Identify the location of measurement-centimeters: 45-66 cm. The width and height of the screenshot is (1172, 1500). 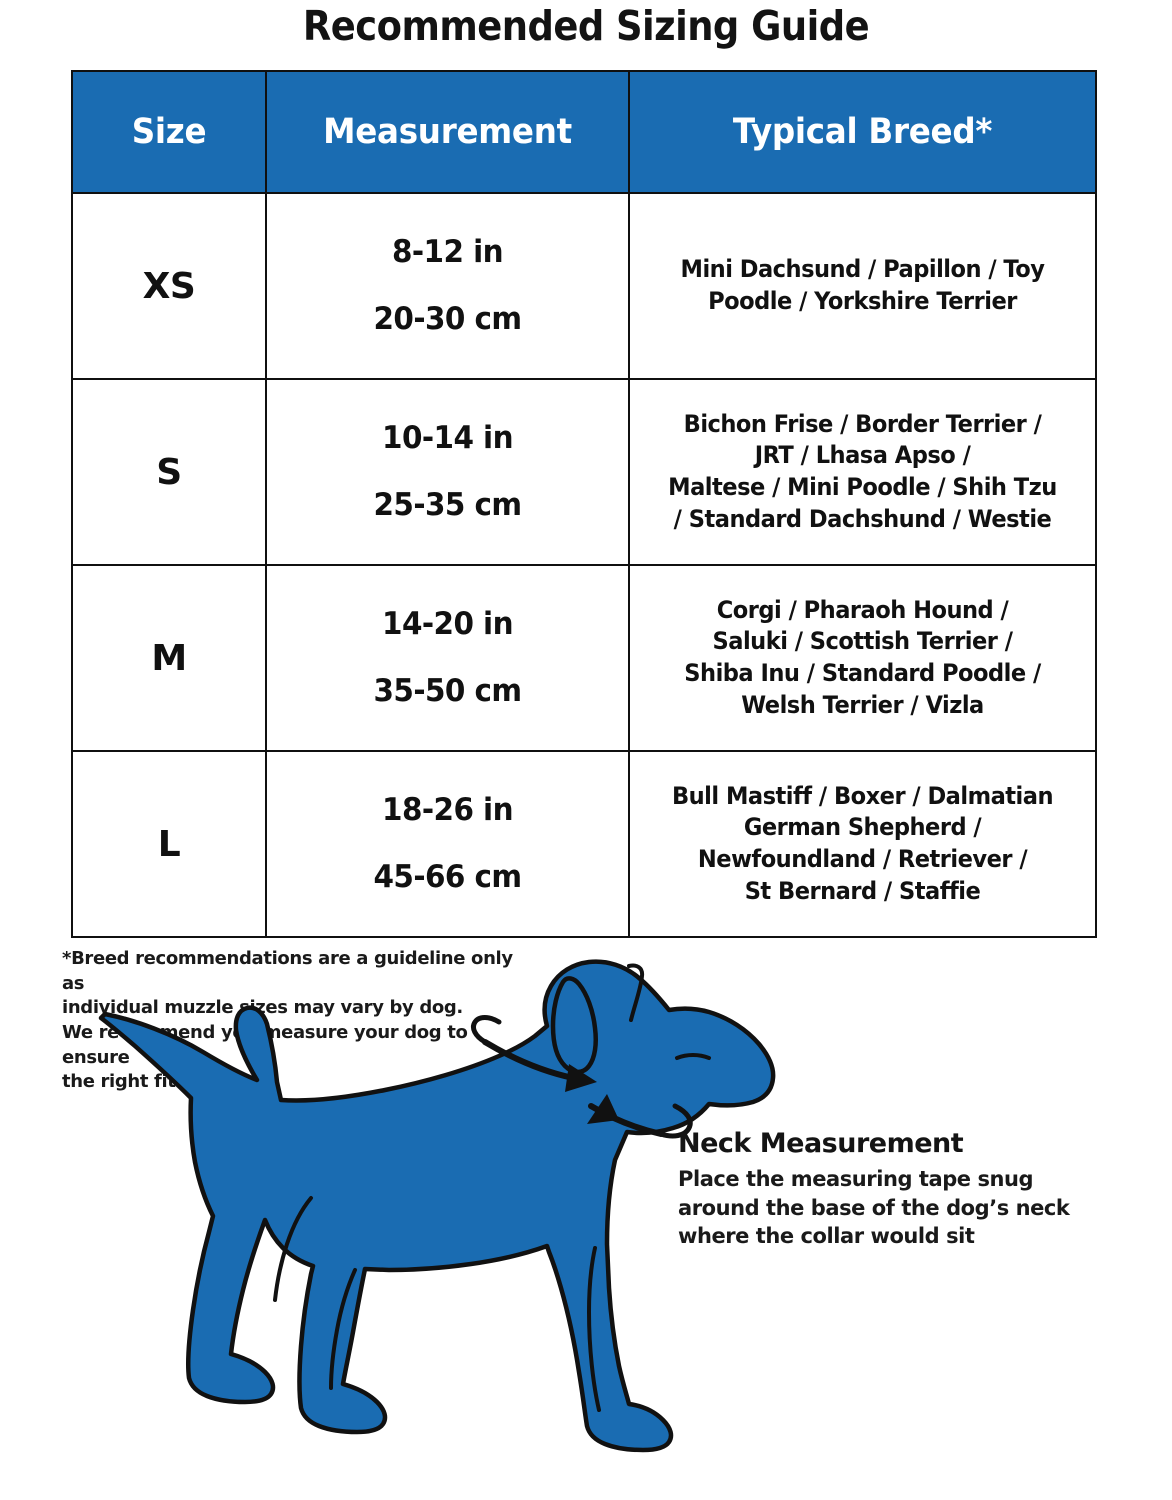
(447, 877).